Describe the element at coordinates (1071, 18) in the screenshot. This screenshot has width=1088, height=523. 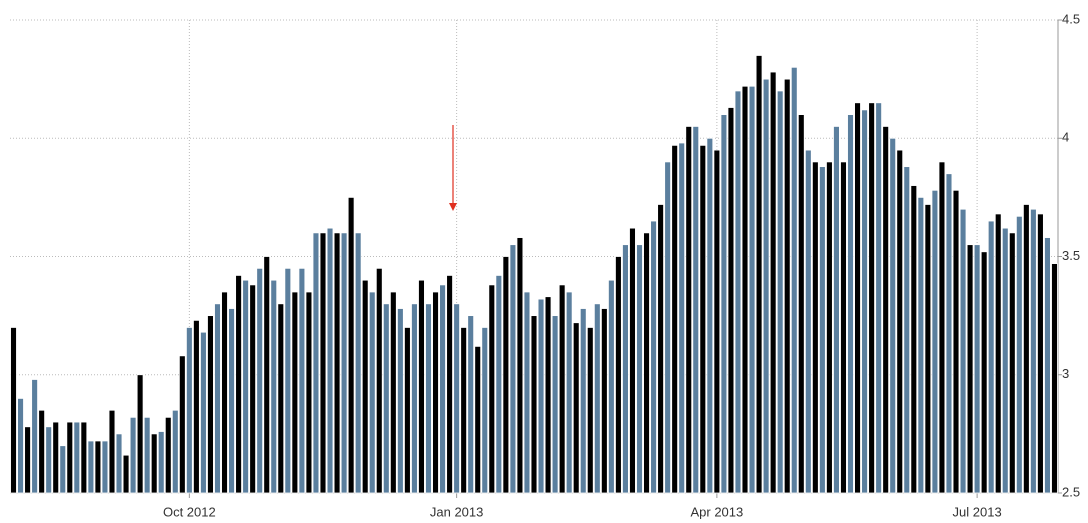
I see `y-tick-label: 4.5` at that location.